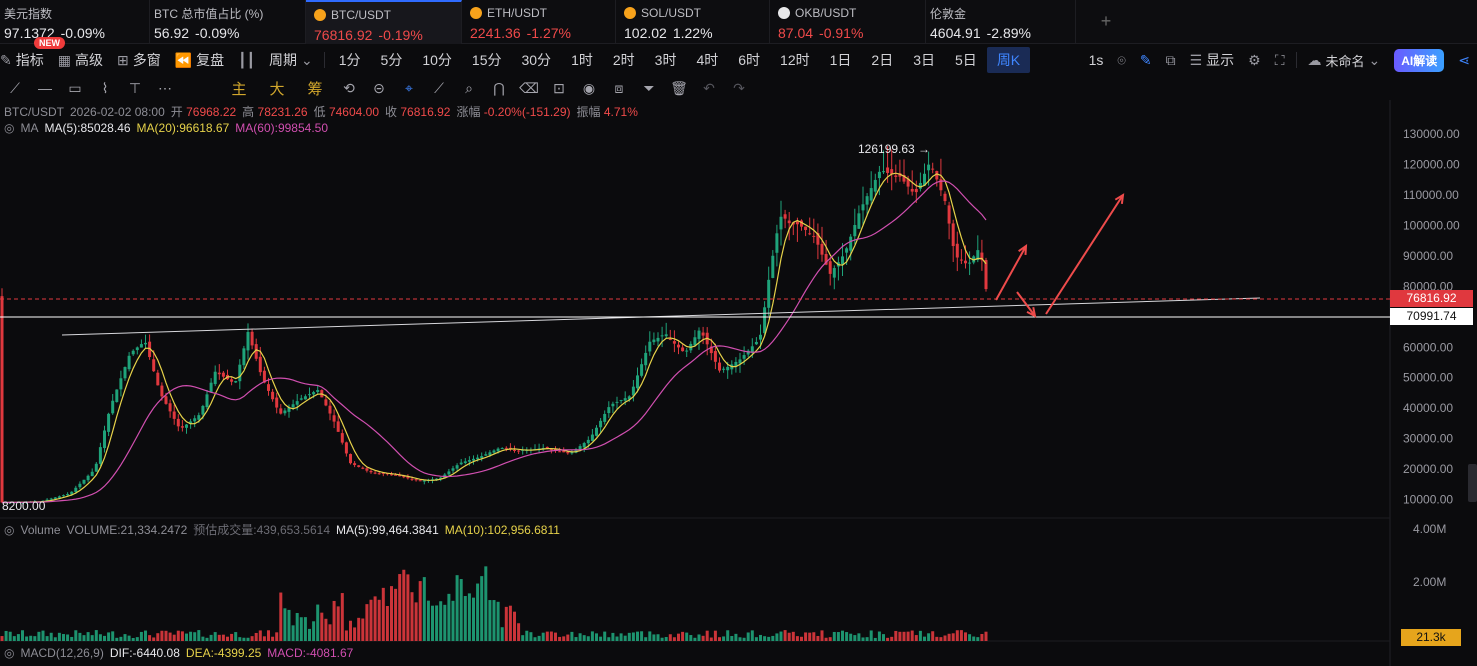 This screenshot has width=1477, height=666. Describe the element at coordinates (315, 89) in the screenshot. I see `chip-tool: 筹` at that location.